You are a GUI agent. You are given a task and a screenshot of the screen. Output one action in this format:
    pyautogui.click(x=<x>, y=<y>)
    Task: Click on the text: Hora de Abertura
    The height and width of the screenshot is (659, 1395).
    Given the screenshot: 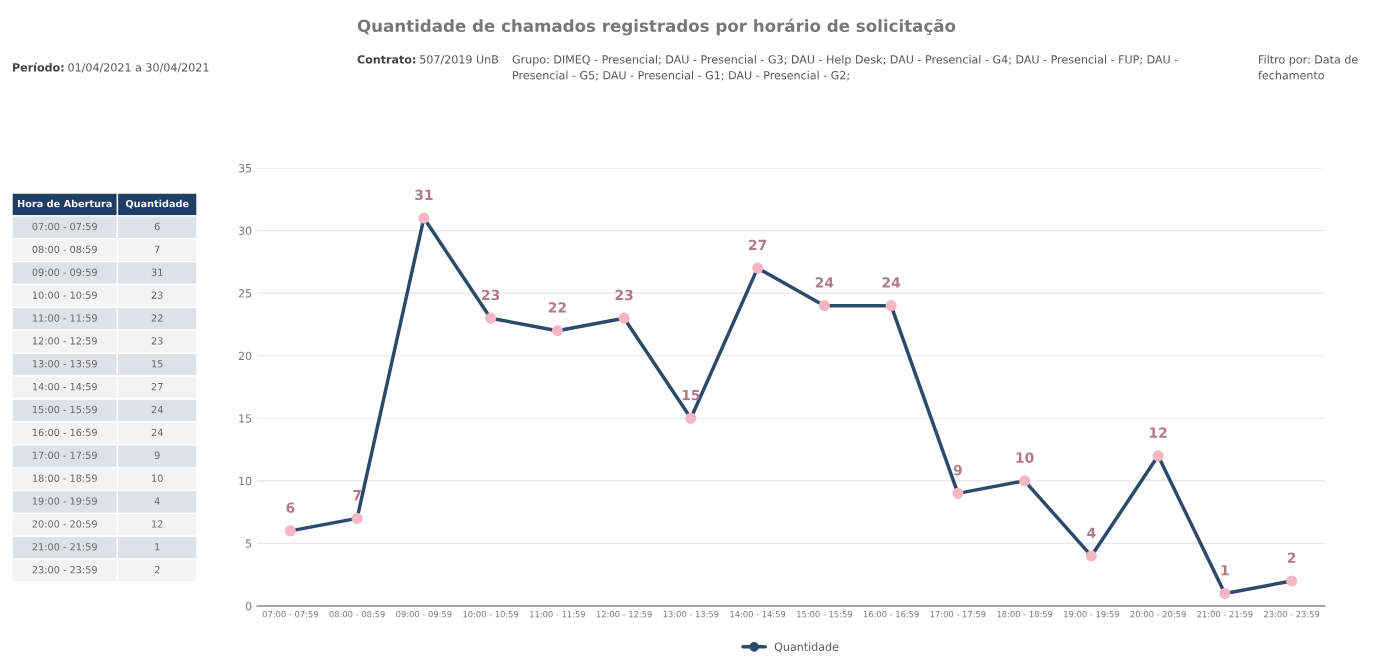 What is the action you would take?
    pyautogui.click(x=64, y=203)
    